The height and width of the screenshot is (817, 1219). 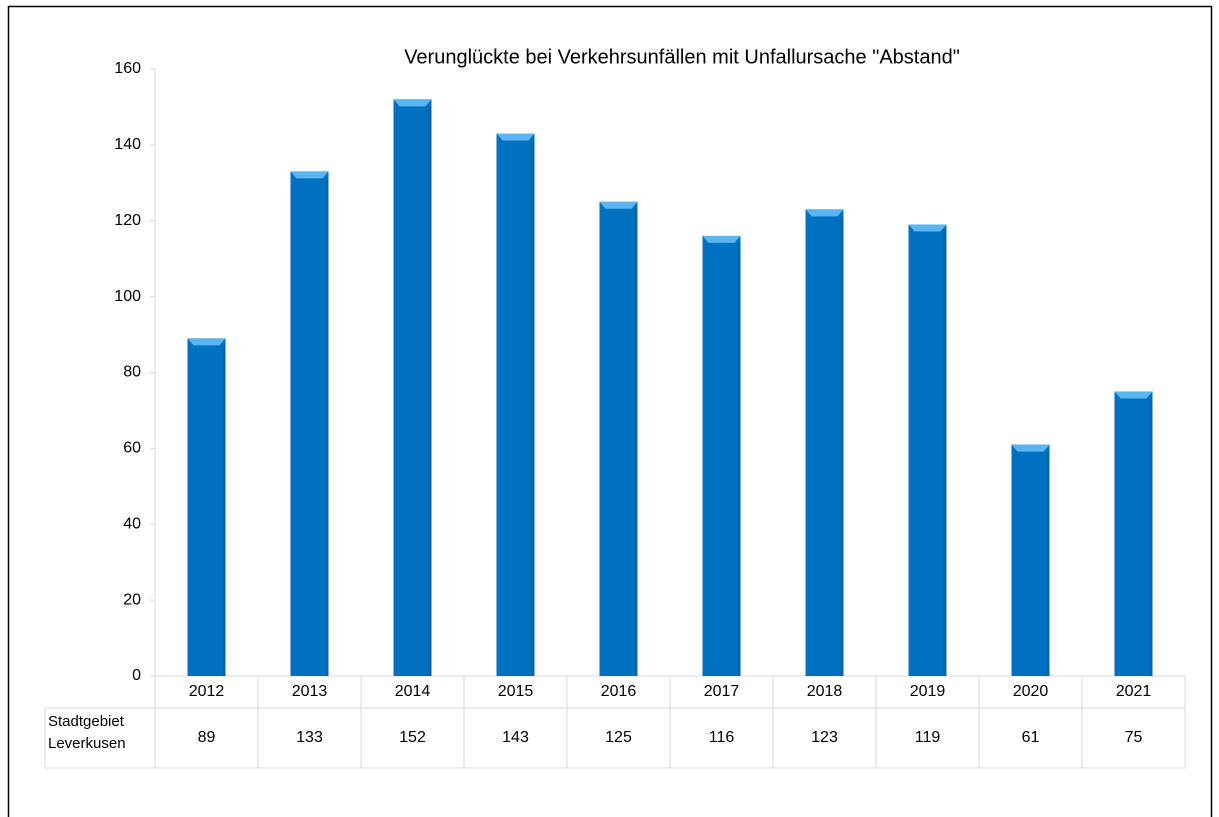 I want to click on x-tick-label: 2012, so click(x=207, y=691).